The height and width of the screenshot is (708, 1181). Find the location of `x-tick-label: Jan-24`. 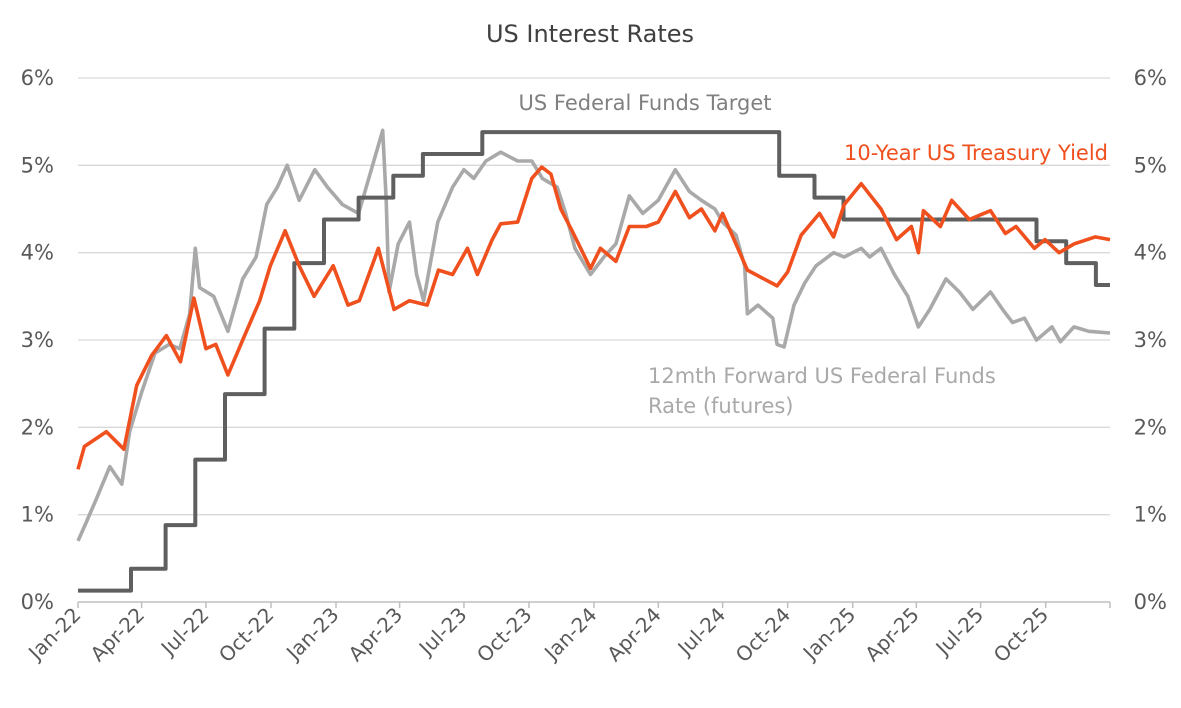

x-tick-label: Jan-24 is located at coordinates (569, 634).